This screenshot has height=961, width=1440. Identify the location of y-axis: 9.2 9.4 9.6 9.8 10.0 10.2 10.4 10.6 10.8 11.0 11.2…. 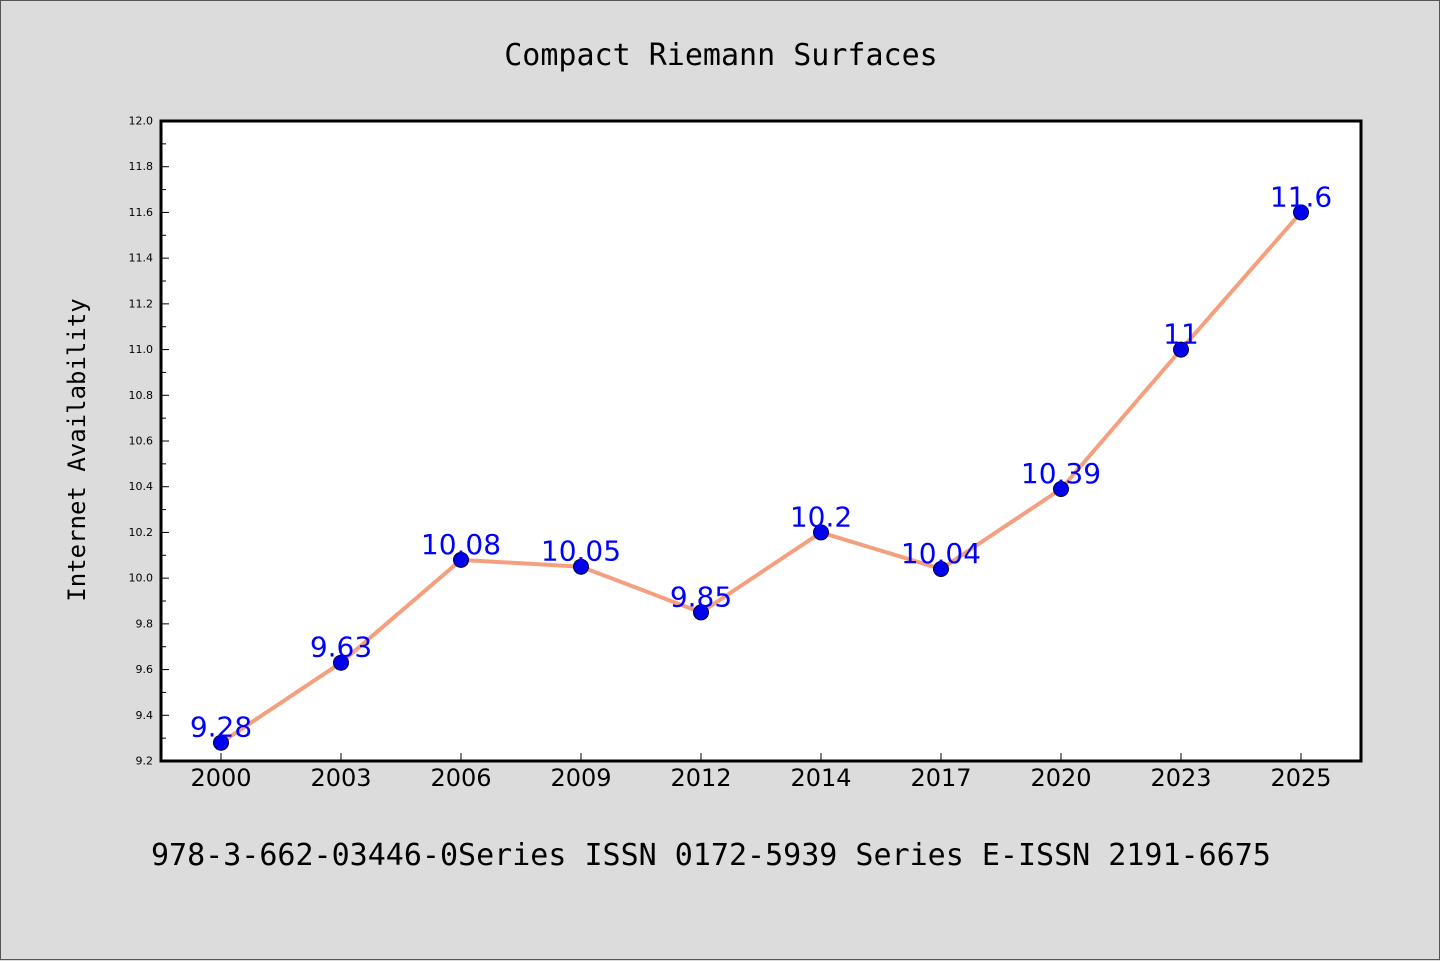
(149, 441).